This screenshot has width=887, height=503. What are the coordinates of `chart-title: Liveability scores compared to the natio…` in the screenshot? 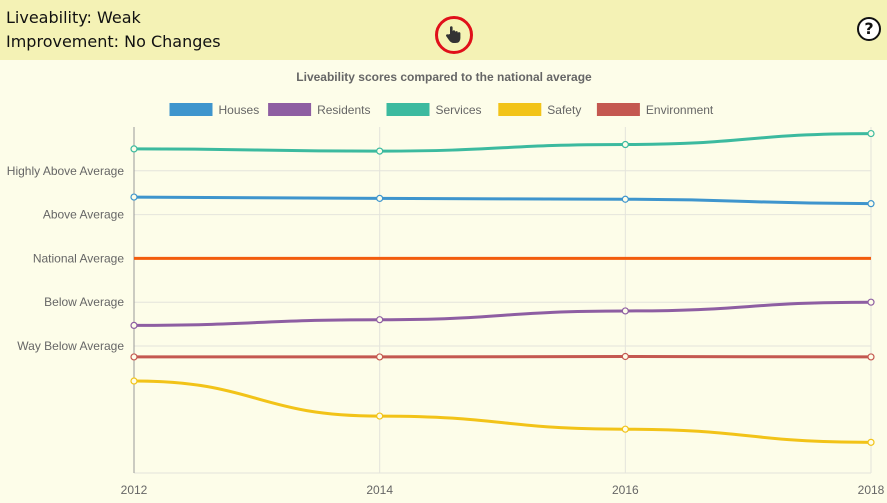 It's located at (444, 77).